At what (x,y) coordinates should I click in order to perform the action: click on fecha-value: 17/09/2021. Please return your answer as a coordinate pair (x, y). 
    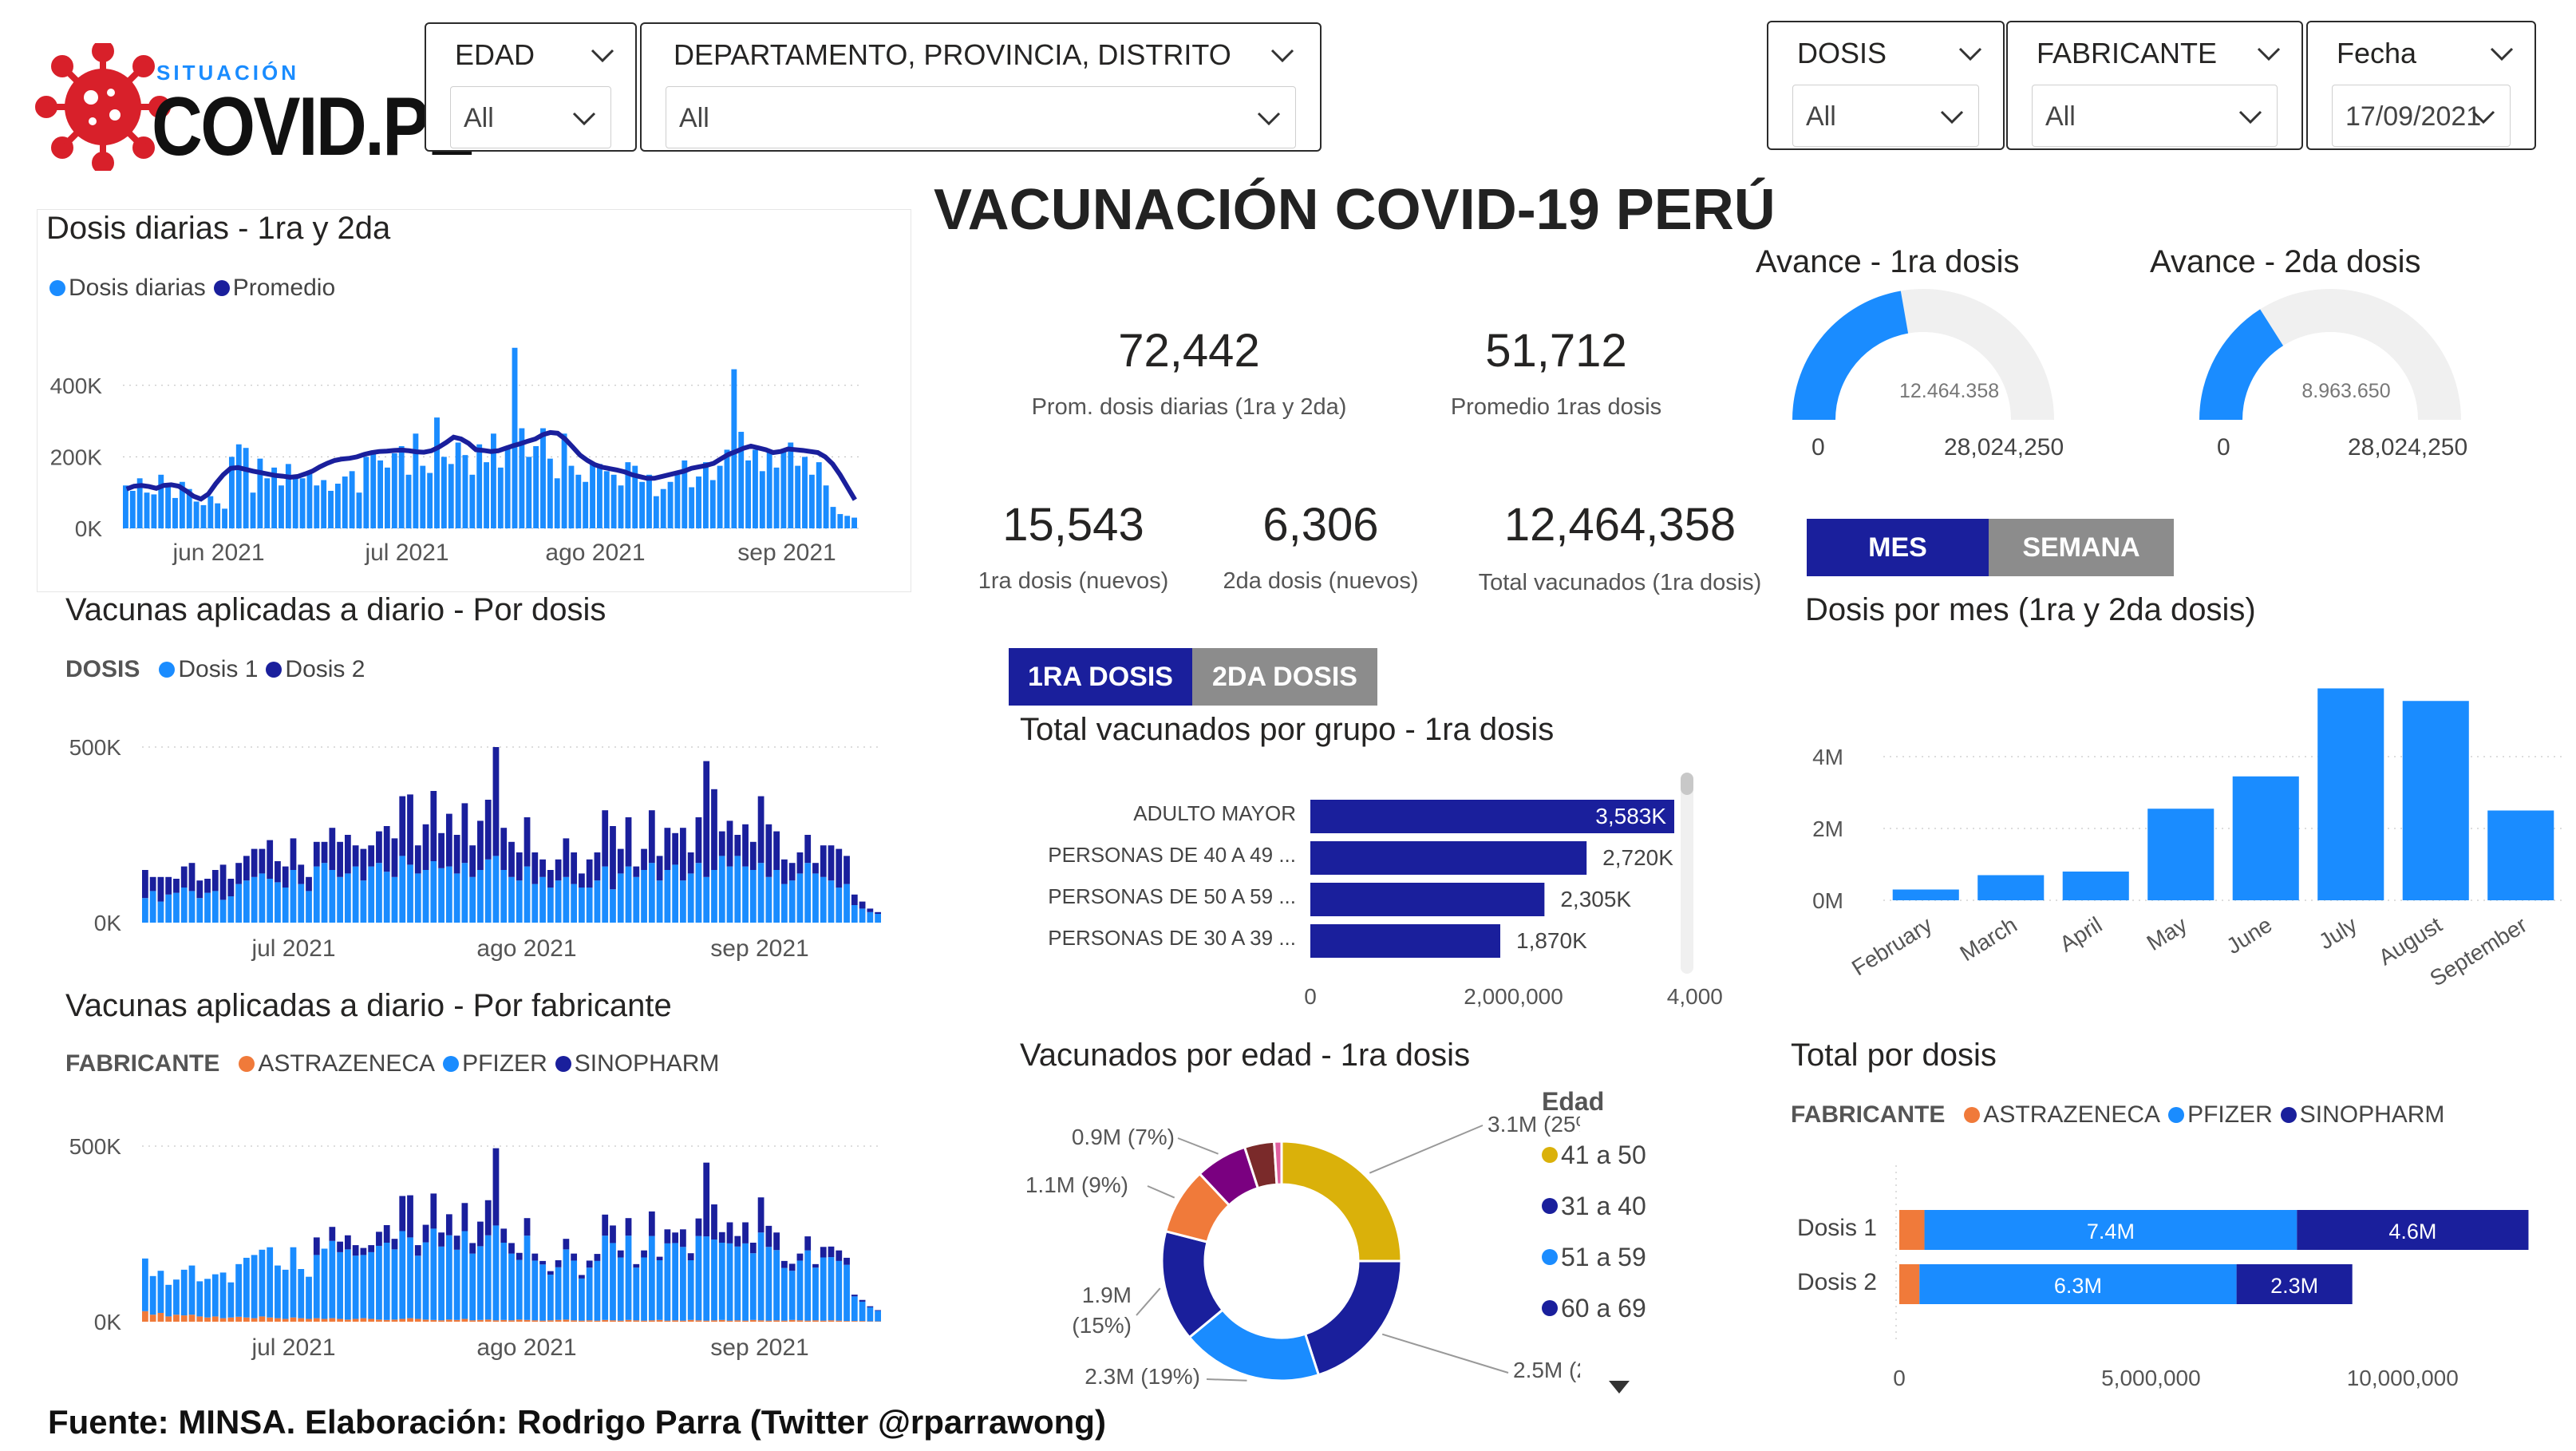
    Looking at the image, I should click on (2413, 117).